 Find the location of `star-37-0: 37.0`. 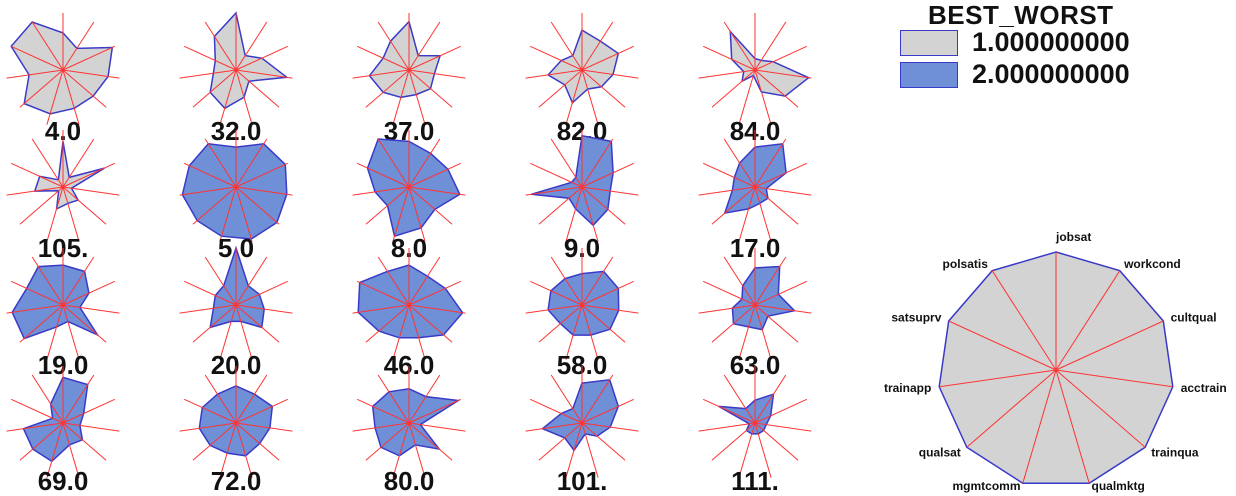

star-37-0: 37.0 is located at coordinates (409, 79).